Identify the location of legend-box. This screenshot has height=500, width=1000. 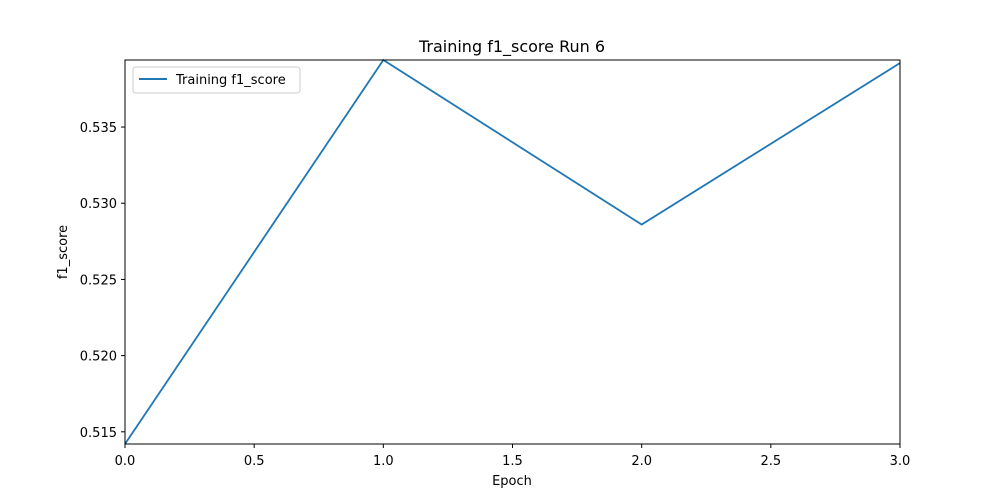
(216, 80).